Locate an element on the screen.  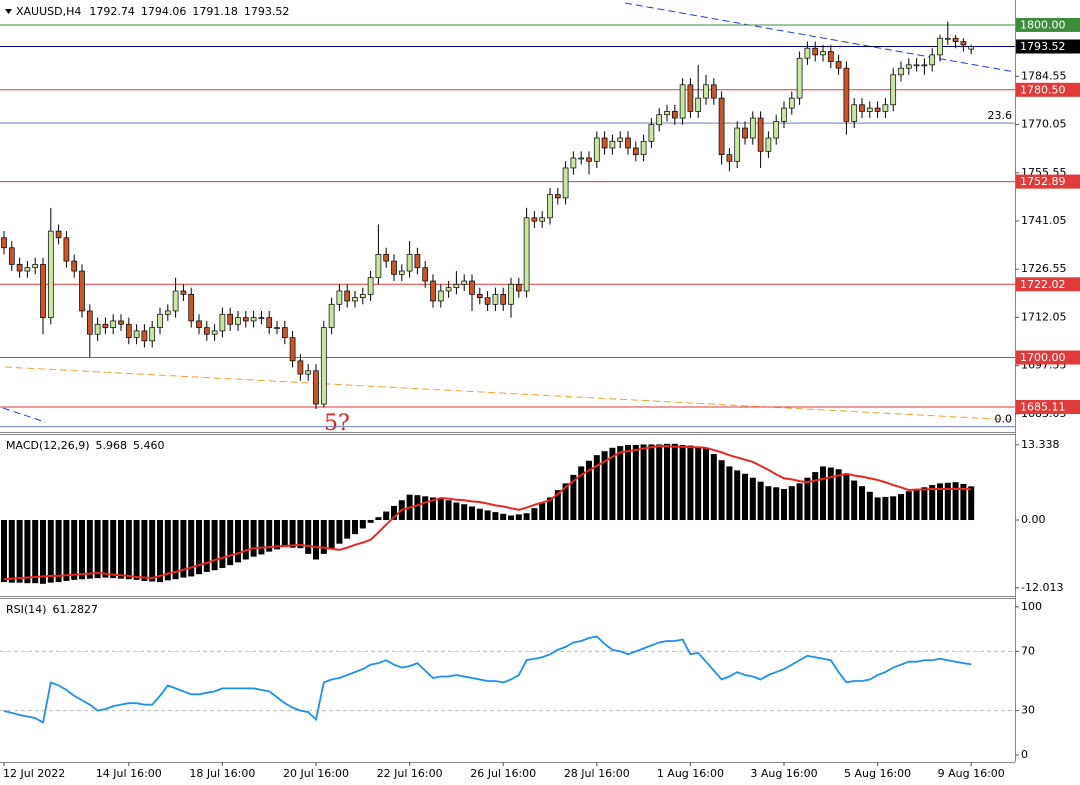
x-tick-label: 22 Jul 16:00 is located at coordinates (410, 773).